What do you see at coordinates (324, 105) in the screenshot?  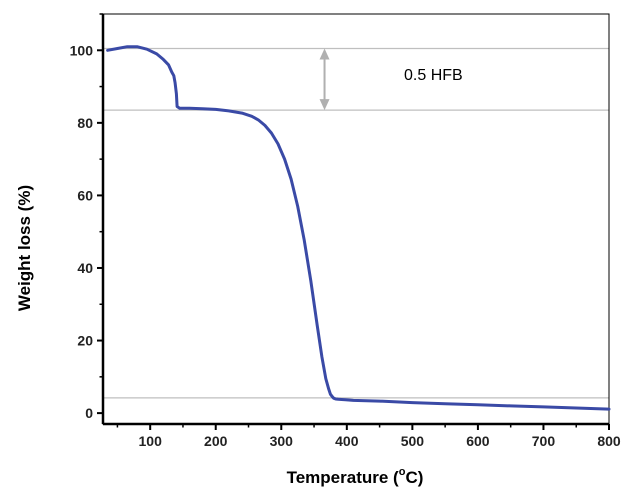 I see `annotation-arrow-head-down` at bounding box center [324, 105].